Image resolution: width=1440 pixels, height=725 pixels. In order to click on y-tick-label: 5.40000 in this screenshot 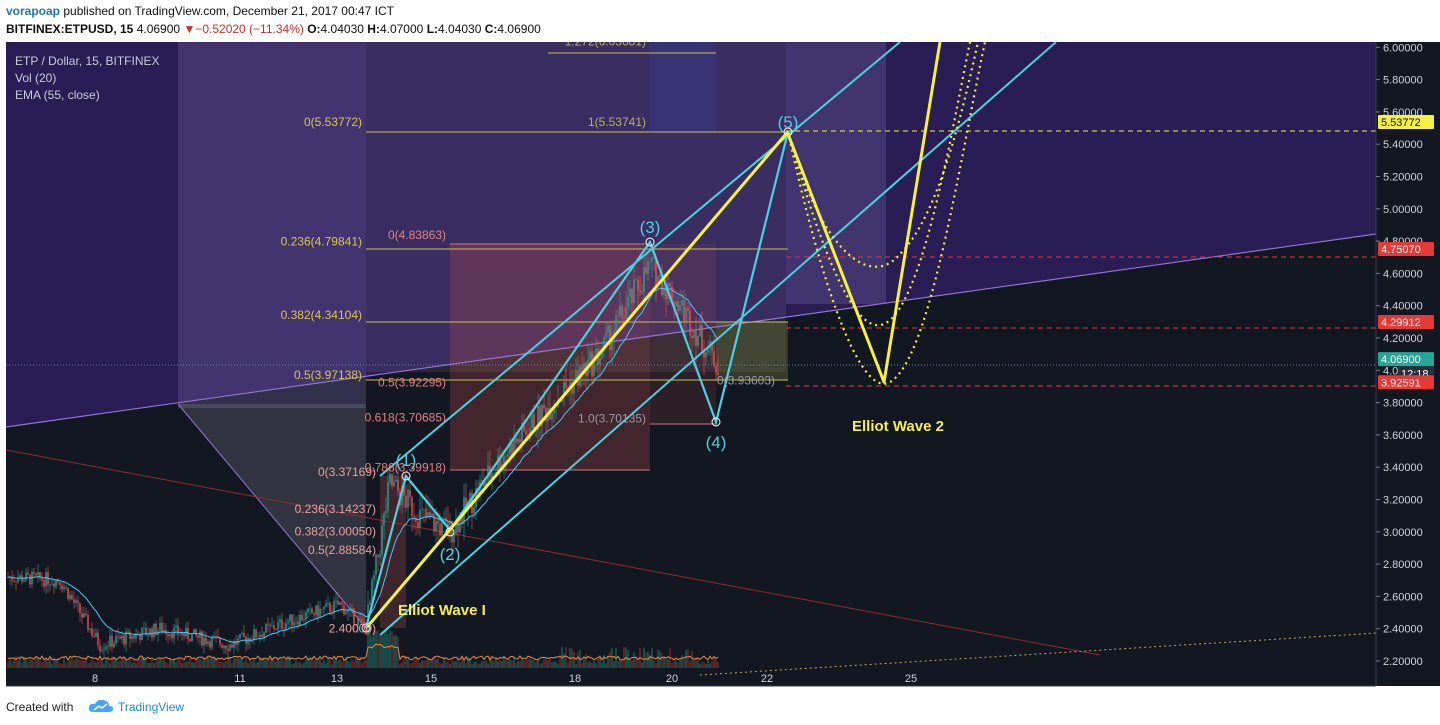, I will do `click(1403, 145)`.